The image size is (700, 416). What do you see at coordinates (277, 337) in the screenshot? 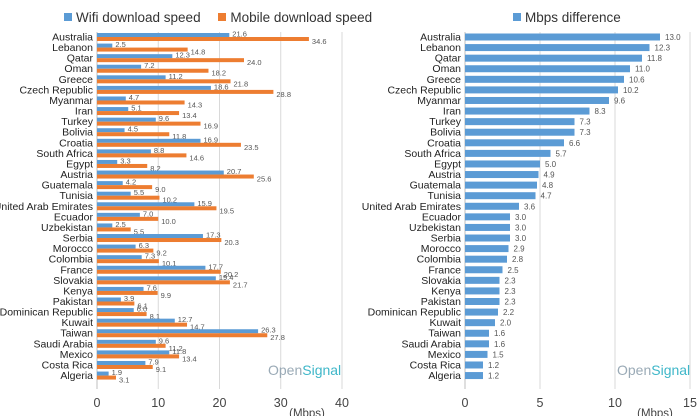
I see `value-label-mobile: 27.8` at bounding box center [277, 337].